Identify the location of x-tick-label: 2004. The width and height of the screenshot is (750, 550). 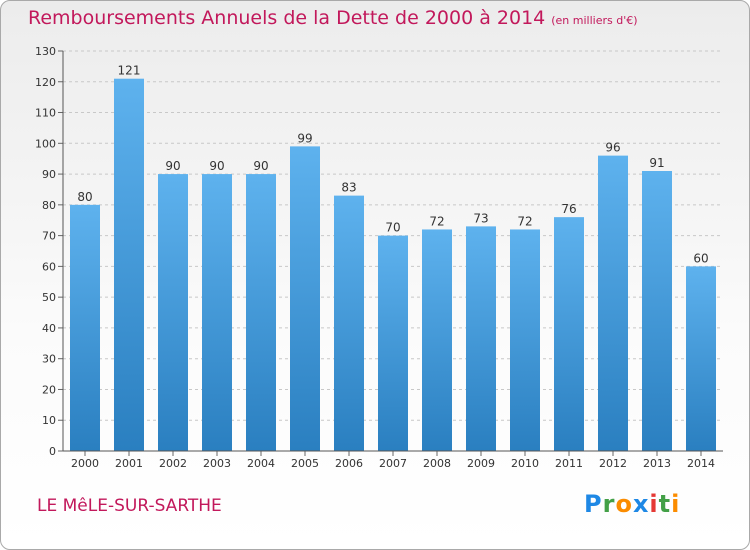
(261, 463).